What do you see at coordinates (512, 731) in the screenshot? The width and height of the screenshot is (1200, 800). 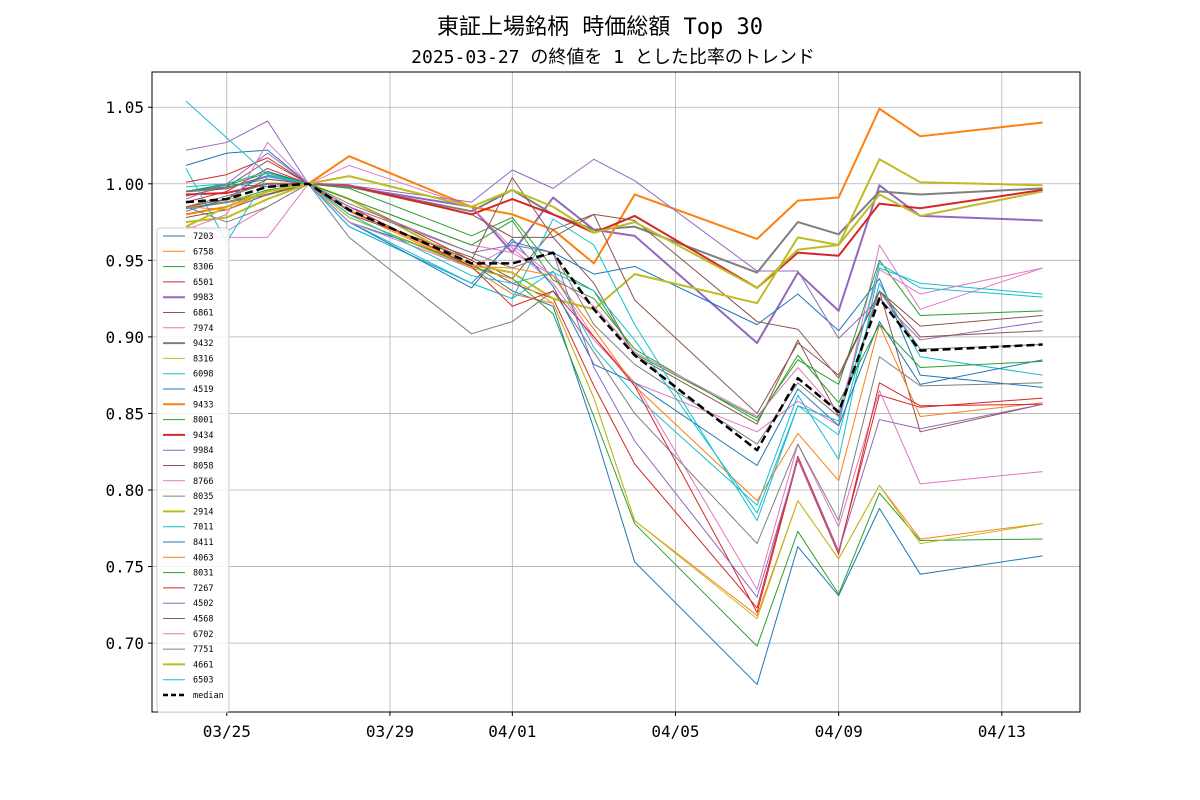 I see `x-tick-label: 04/01` at bounding box center [512, 731].